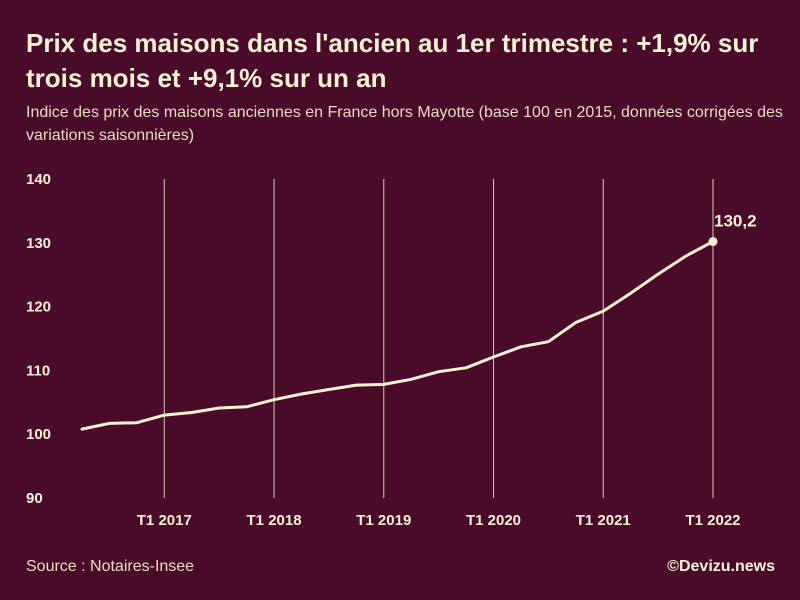 The width and height of the screenshot is (800, 600). Describe the element at coordinates (38, 307) in the screenshot. I see `y-tick-label: 120` at that location.